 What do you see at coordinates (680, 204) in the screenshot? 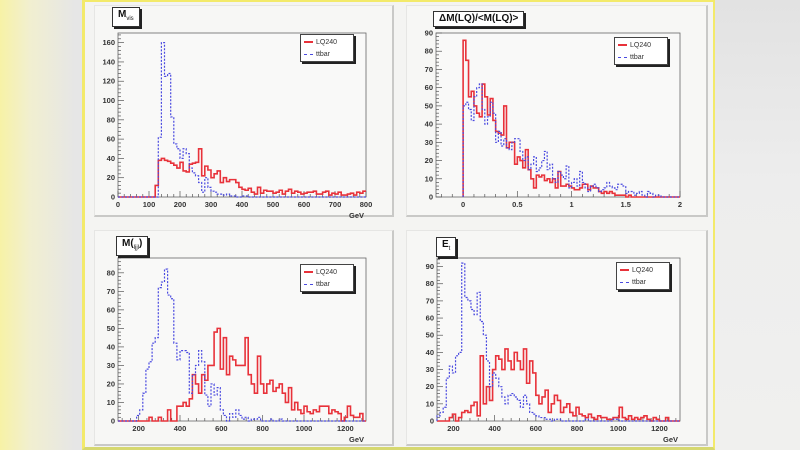
I see `x-tick-label: 2` at bounding box center [680, 204].